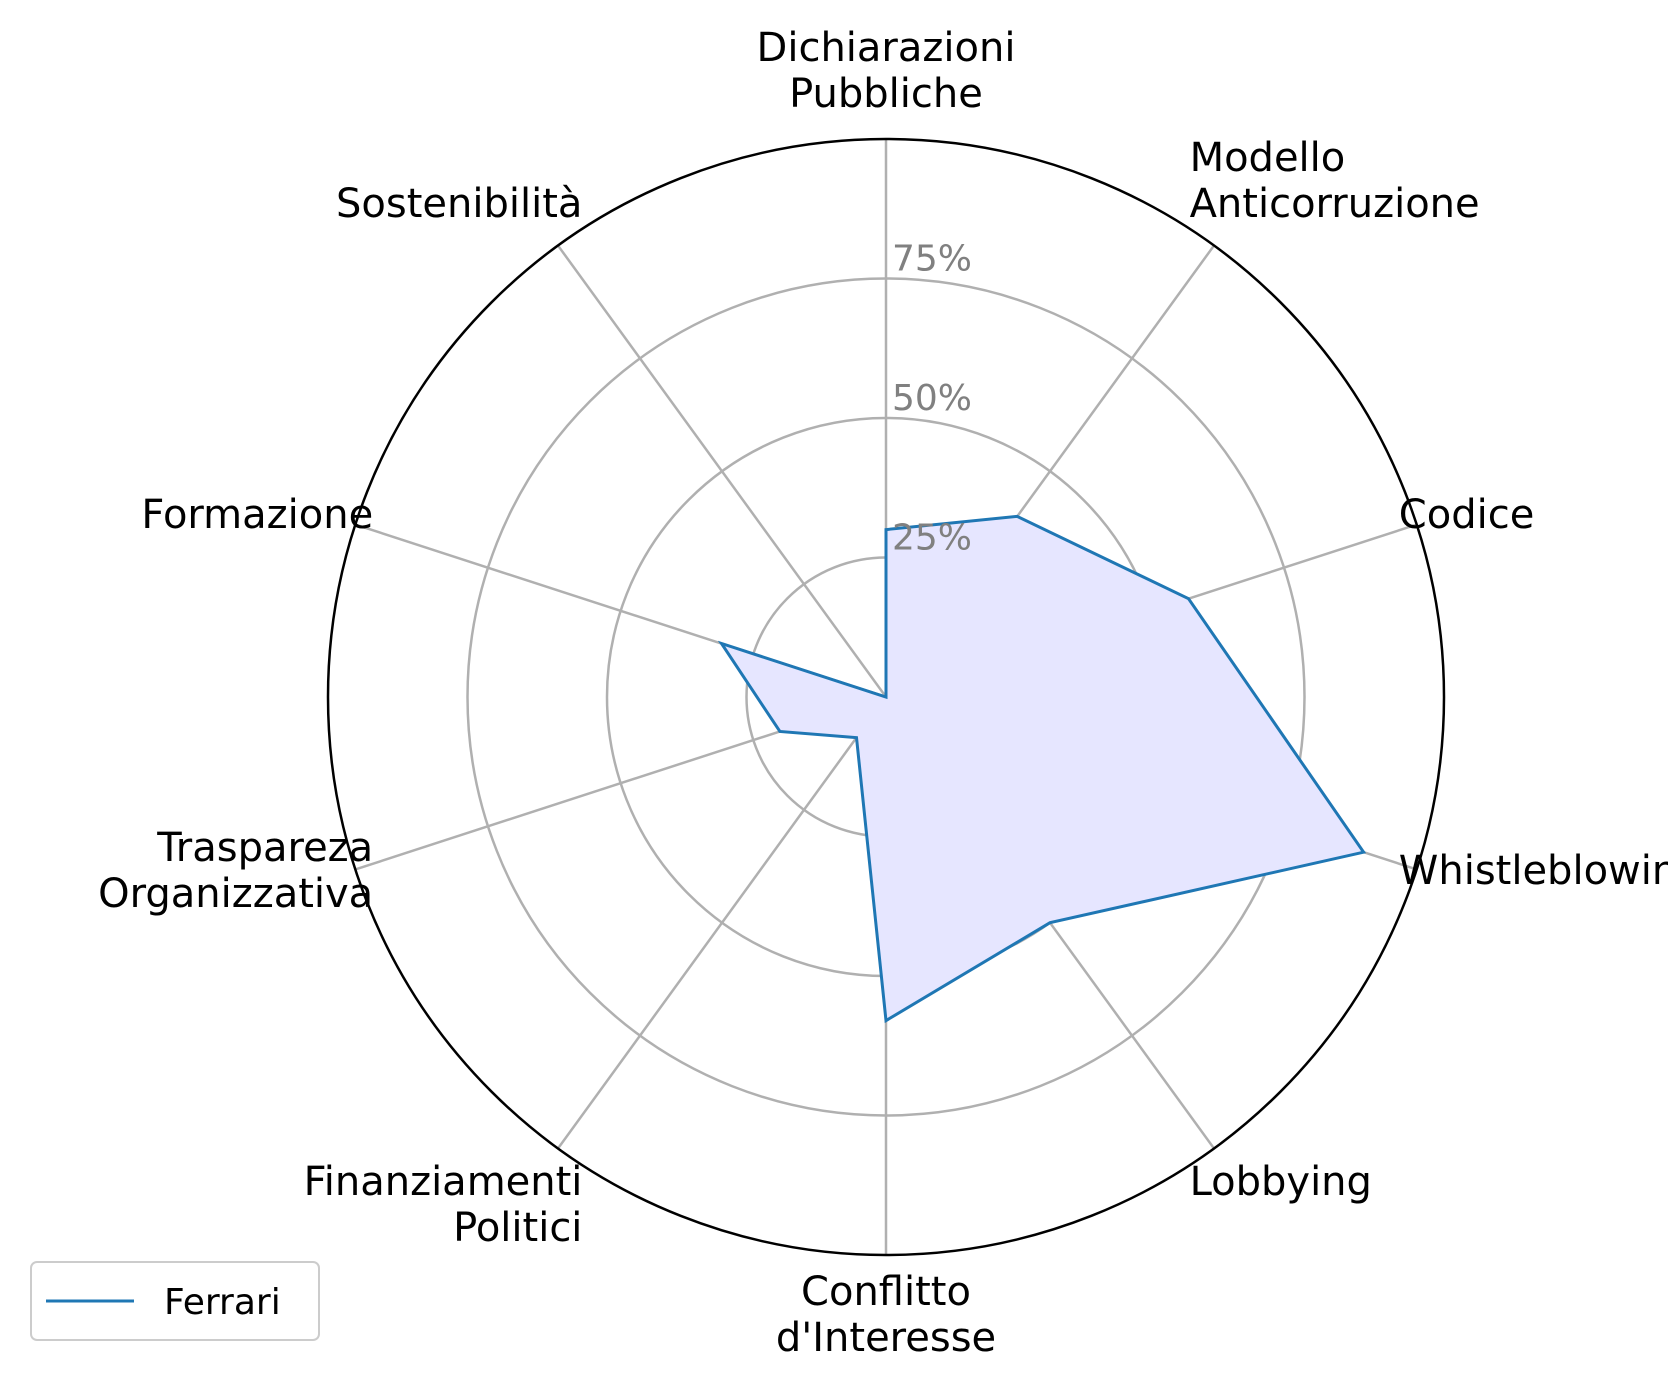 Image resolution: width=1668 pixels, height=1382 pixels. I want to click on axis-label: Conflitto d'Interesse, so click(886, 1315).